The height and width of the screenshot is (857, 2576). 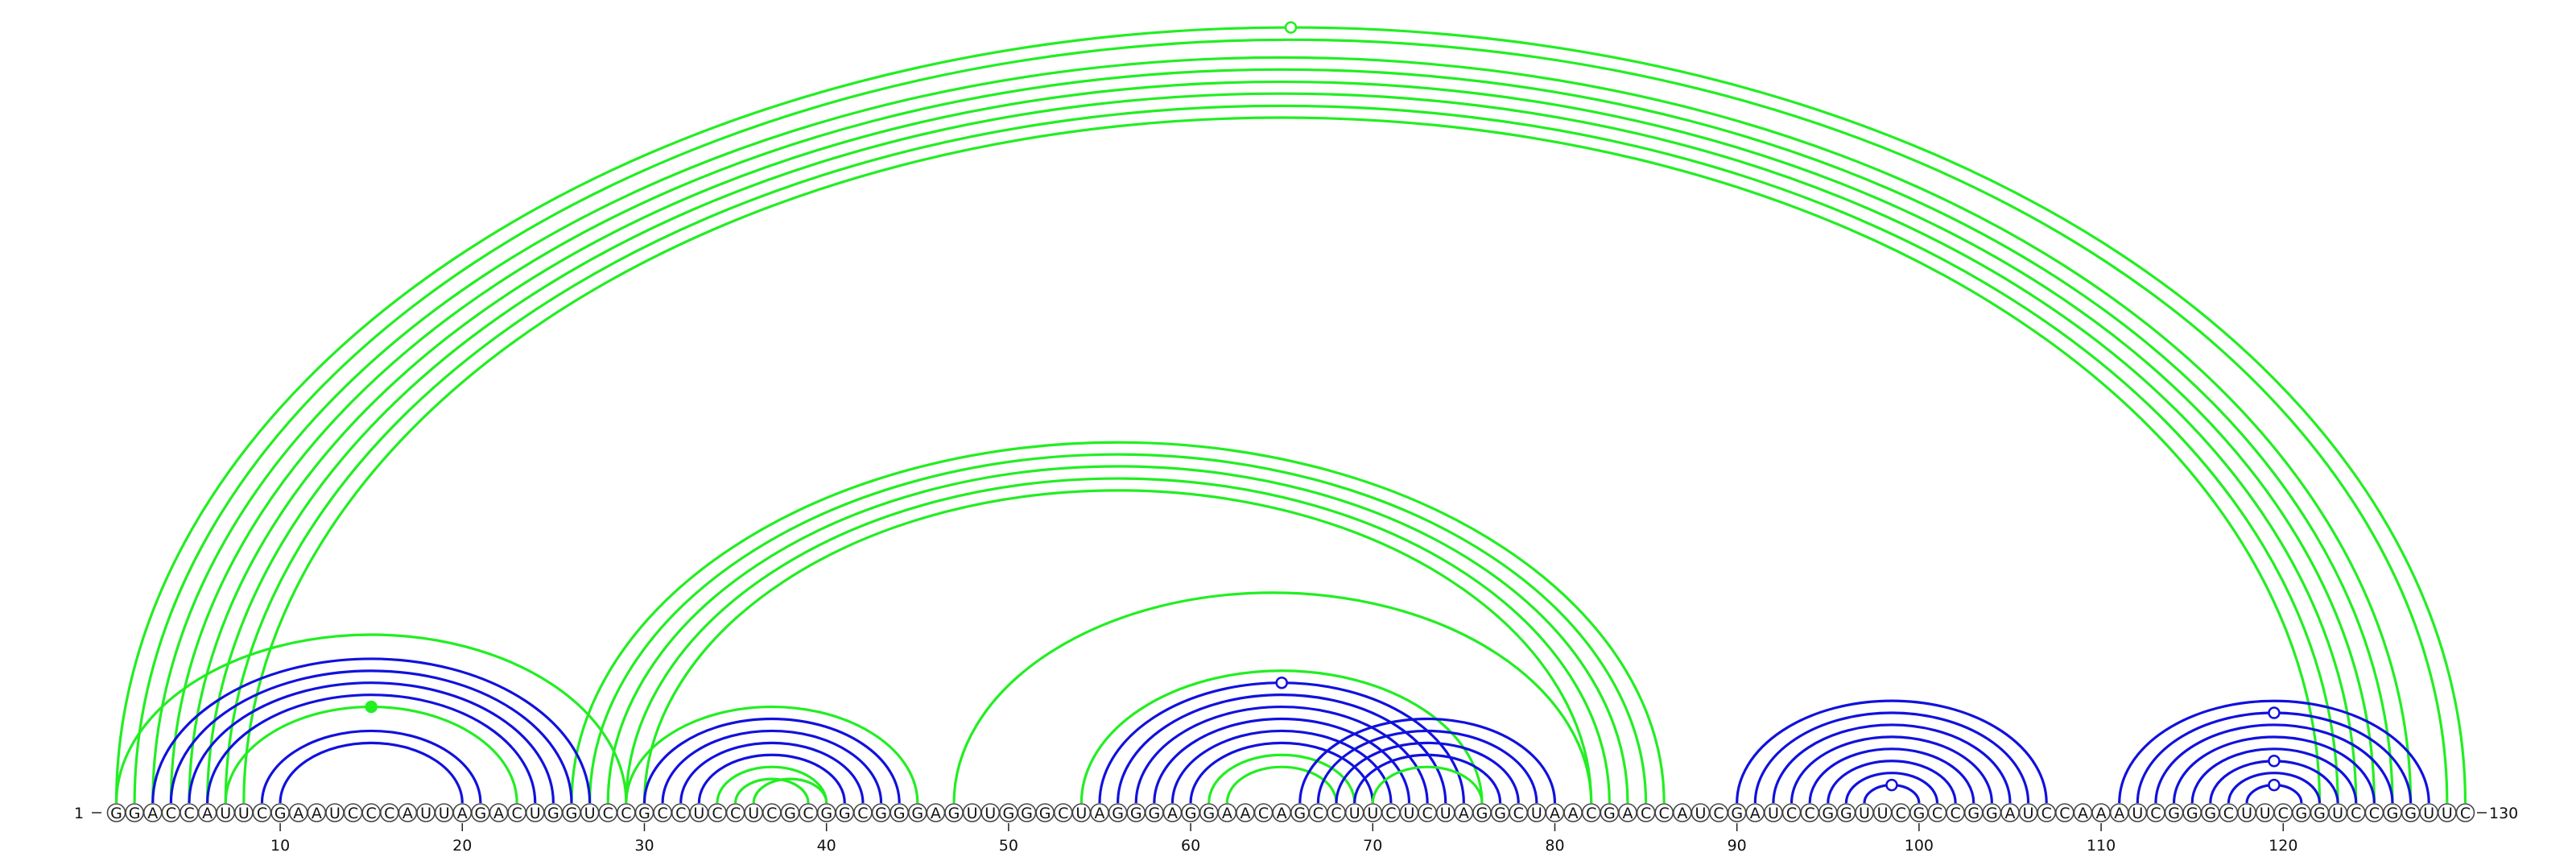 What do you see at coordinates (644, 846) in the screenshot?
I see `tick-label: 30` at bounding box center [644, 846].